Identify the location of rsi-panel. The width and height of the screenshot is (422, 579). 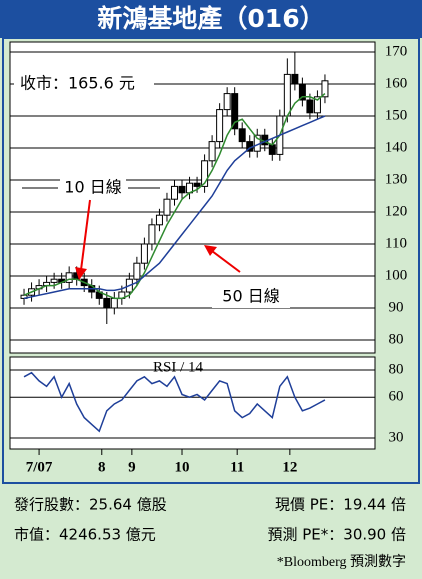
(192, 403).